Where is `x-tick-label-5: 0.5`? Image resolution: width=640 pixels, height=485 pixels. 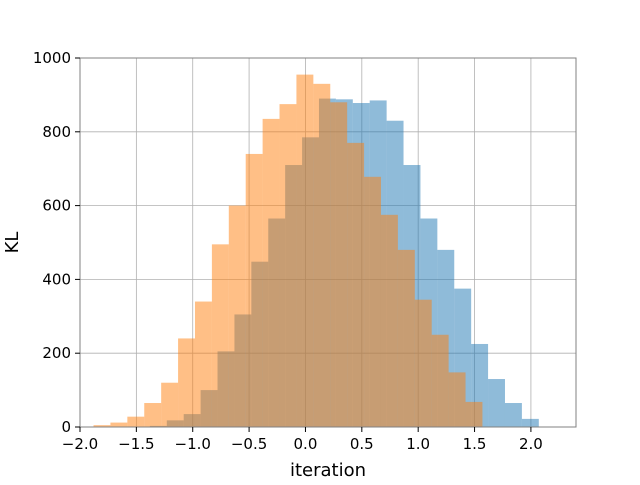
x-tick-label-5: 0.5 is located at coordinates (362, 444).